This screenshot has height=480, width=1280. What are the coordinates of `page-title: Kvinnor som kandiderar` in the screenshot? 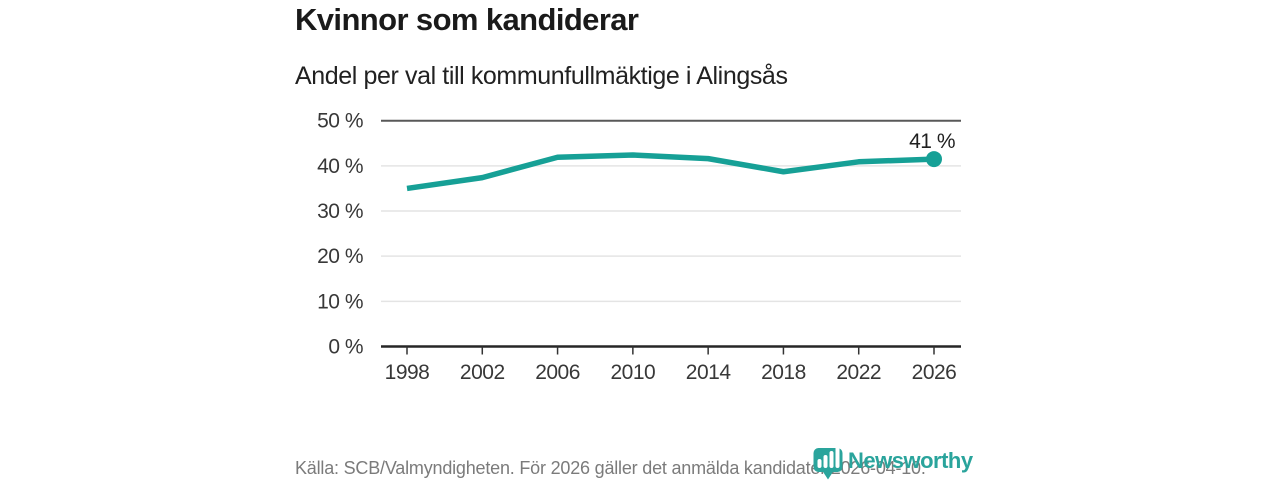 It's located at (467, 19).